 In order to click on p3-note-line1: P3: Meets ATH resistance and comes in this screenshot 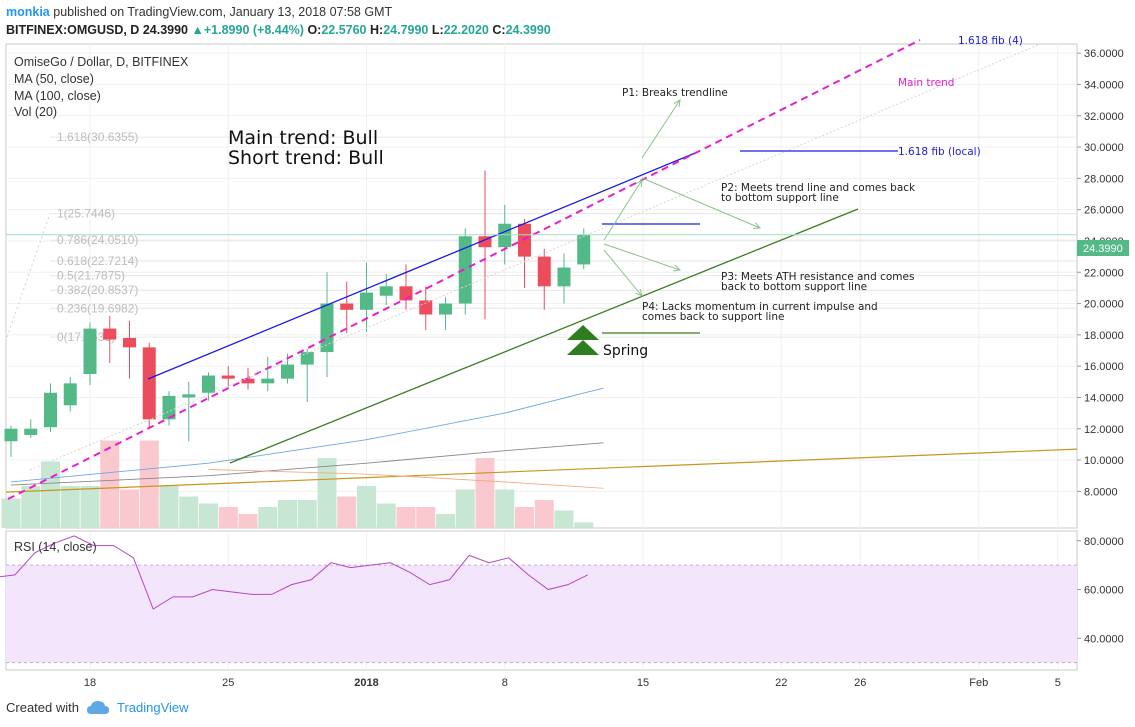, I will do `click(817, 277)`.